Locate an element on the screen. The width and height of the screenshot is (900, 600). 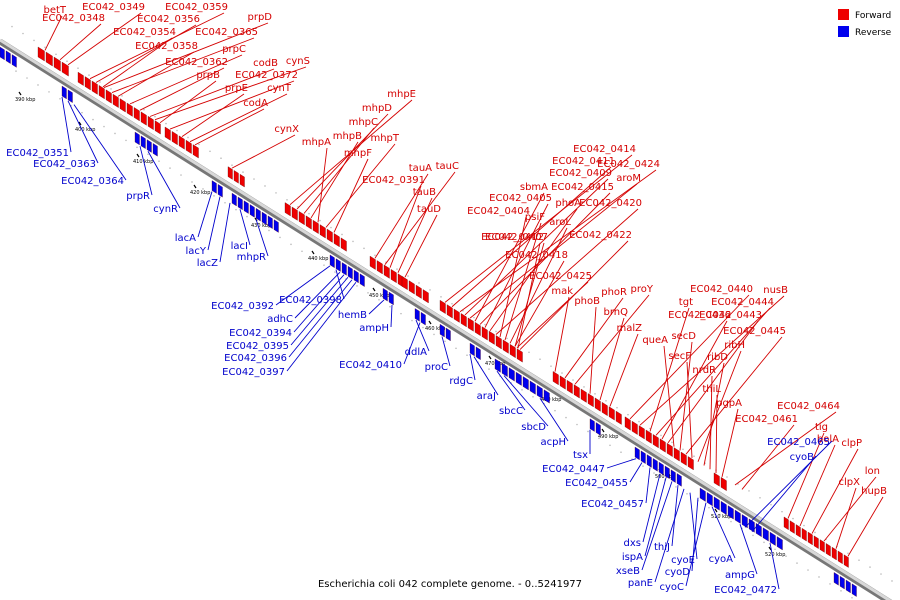
reverse-gene-label: thiJ is located at coordinates (662, 547).